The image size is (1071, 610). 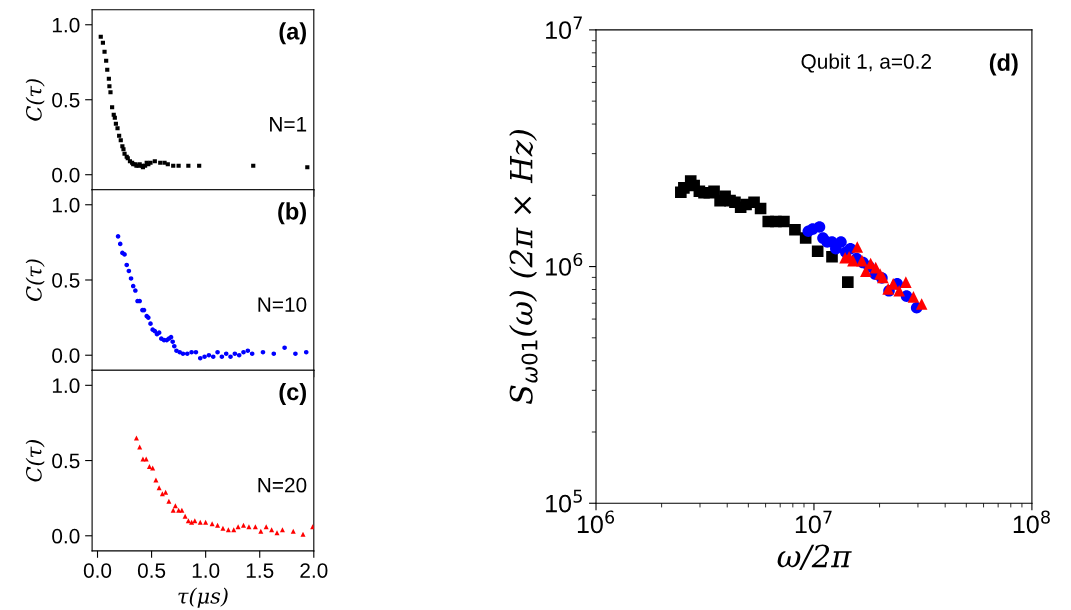 What do you see at coordinates (260, 570) in the screenshot?
I see `x-tick-label: 1.5` at bounding box center [260, 570].